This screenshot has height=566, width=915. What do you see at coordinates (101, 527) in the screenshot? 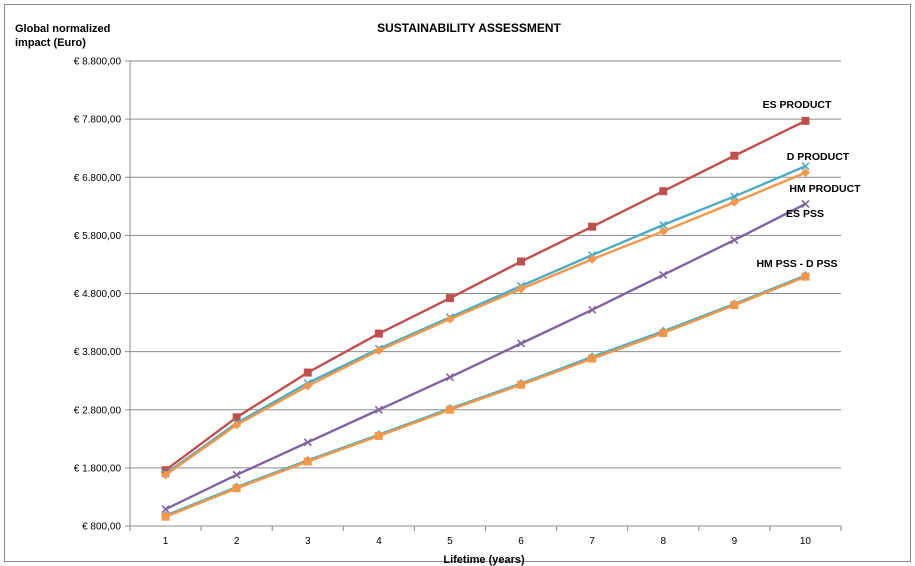
I see `y-tick-label: € 800,00` at bounding box center [101, 527].